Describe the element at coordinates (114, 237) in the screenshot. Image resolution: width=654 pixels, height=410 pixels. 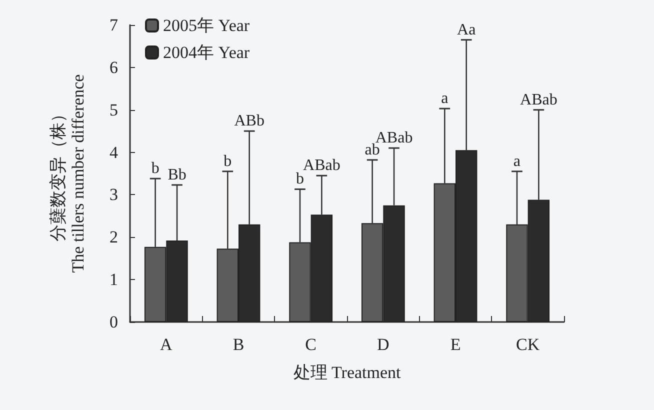
I see `y-tick-label: 2` at that location.